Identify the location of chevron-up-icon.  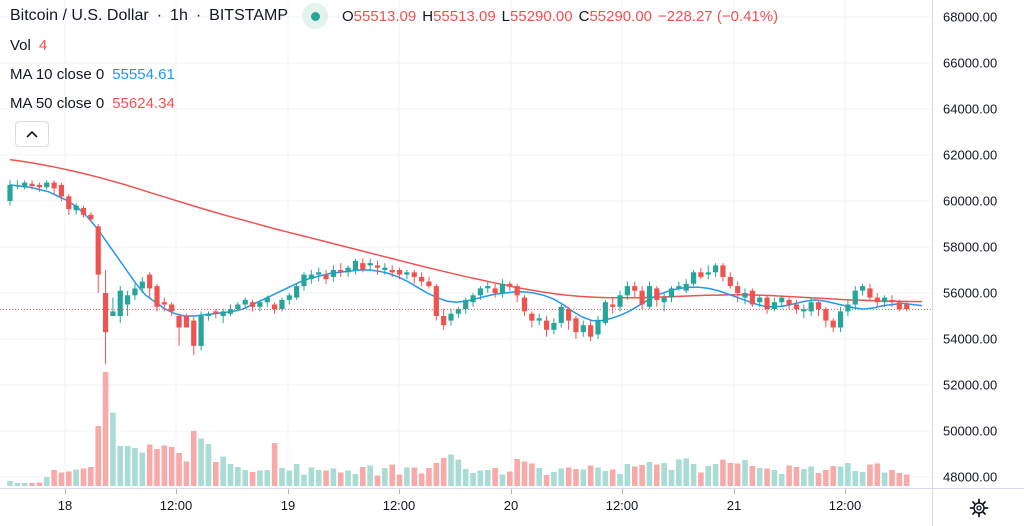
(32, 134).